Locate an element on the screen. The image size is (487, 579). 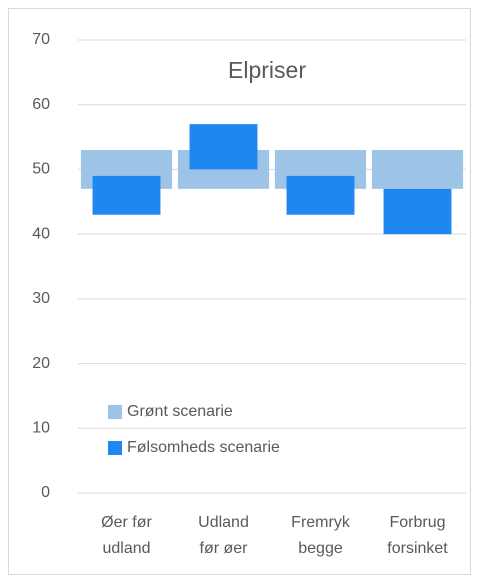
x-tick-label: Fremryk is located at coordinates (321, 522).